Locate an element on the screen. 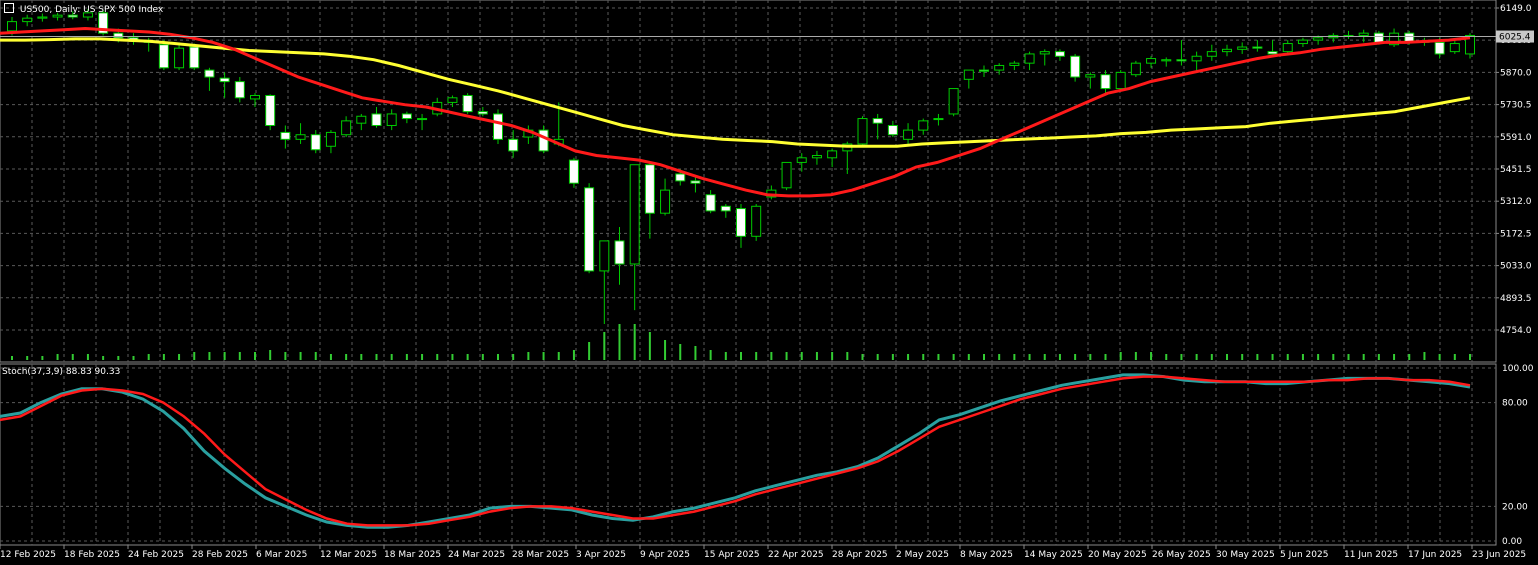 This screenshot has width=1538, height=565. date-tick-label: 15 Apr 2025 is located at coordinates (732, 555).